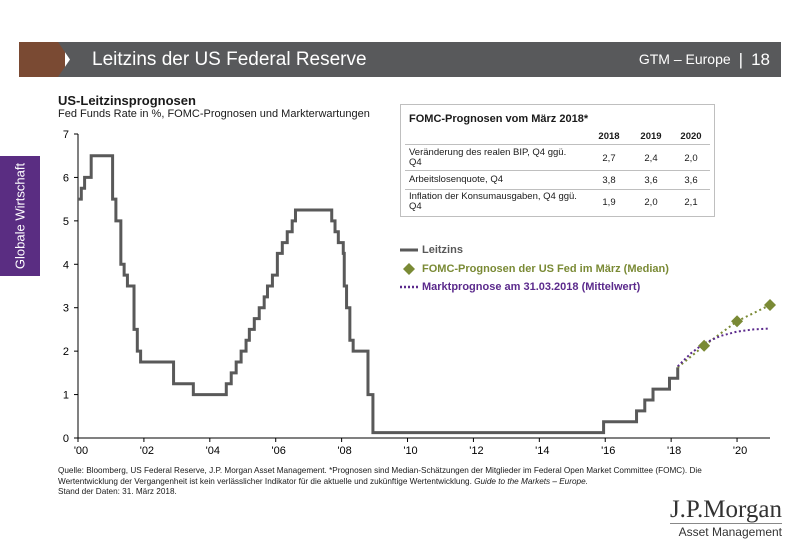  I want to click on legend-swatch-diamond, so click(409, 269).